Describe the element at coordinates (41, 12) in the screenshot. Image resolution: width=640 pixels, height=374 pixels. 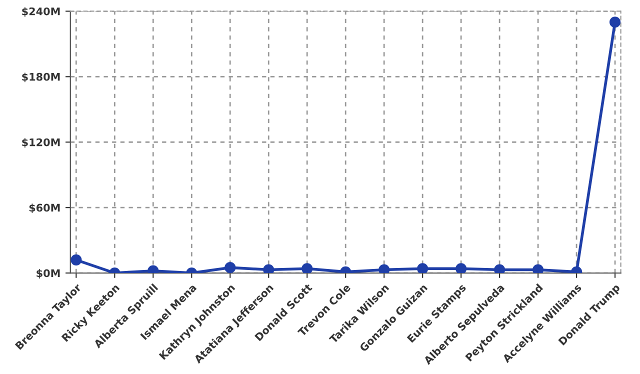
I see `y-tick-label: $240M` at that location.